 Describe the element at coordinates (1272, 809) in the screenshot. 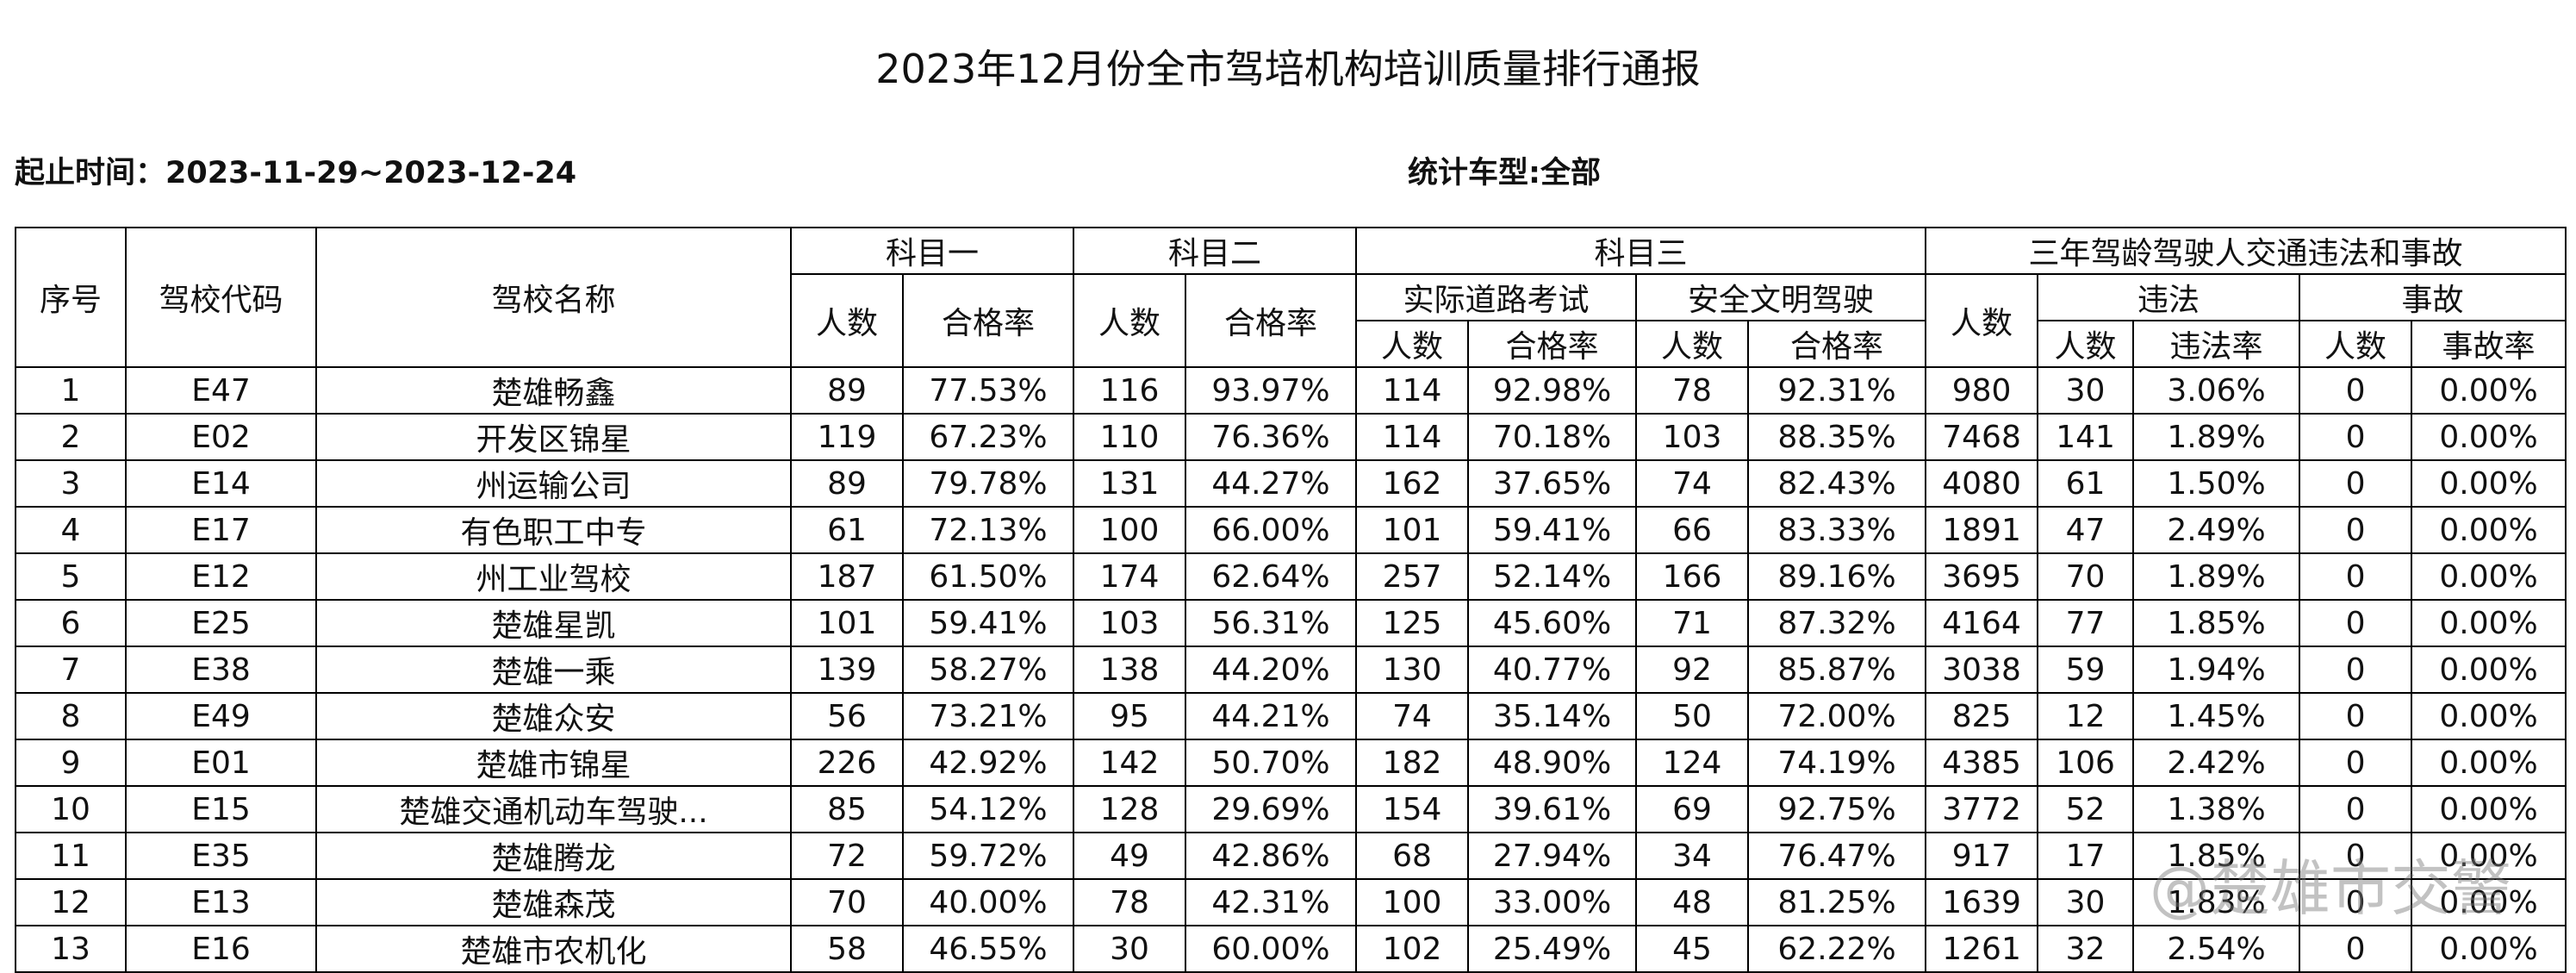

I see `table-cell: 29.69%` at that location.